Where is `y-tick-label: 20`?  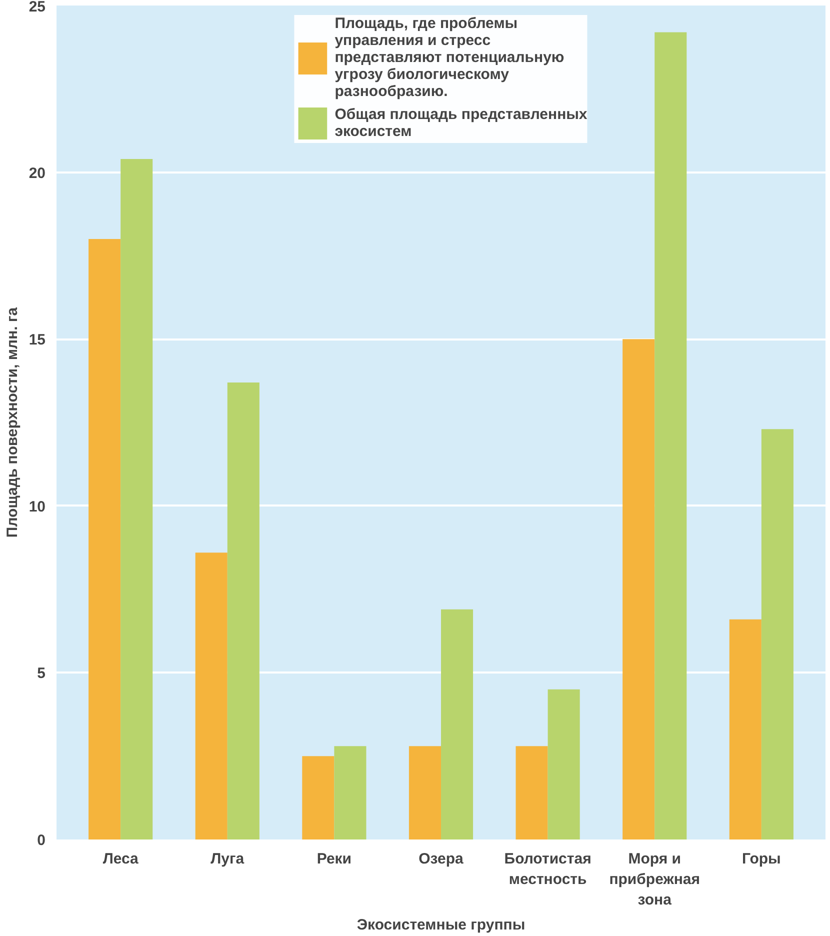 y-tick-label: 20 is located at coordinates (37, 173).